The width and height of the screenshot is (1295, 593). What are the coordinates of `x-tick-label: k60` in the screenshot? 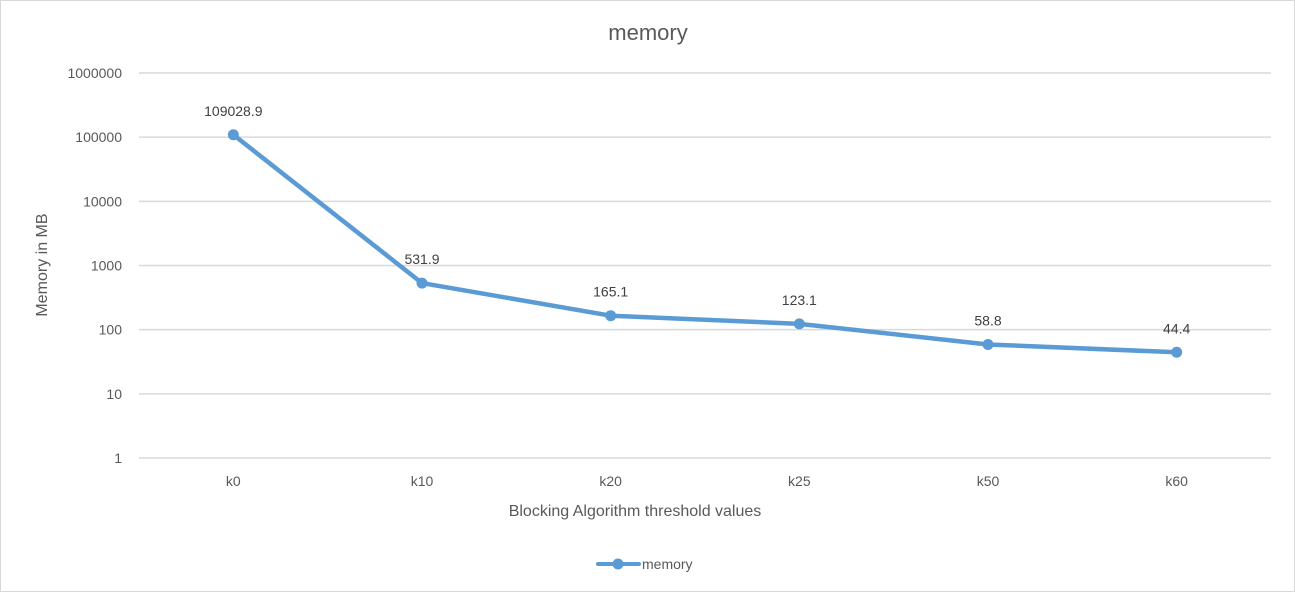 It's located at (1176, 481).